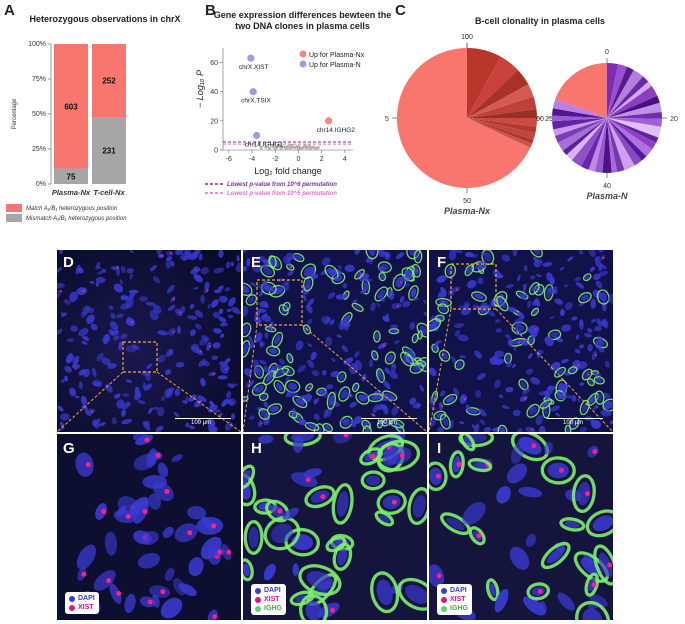 This screenshot has height=624, width=685. I want to click on y-tick-label: 75%, so click(39, 79).